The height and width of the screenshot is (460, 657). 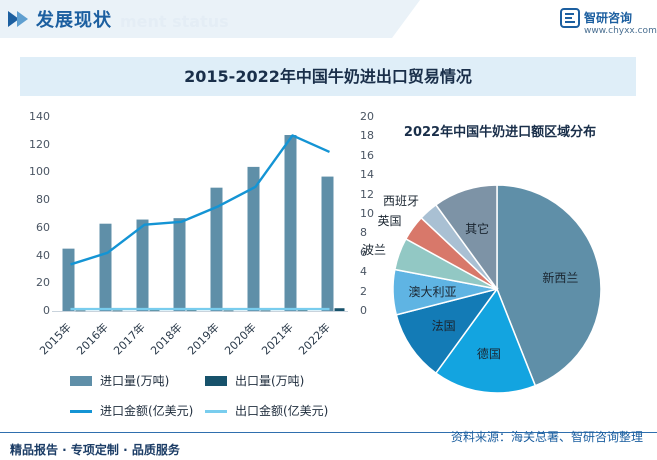 I want to click on header-title: 发展现状, so click(x=74, y=20).